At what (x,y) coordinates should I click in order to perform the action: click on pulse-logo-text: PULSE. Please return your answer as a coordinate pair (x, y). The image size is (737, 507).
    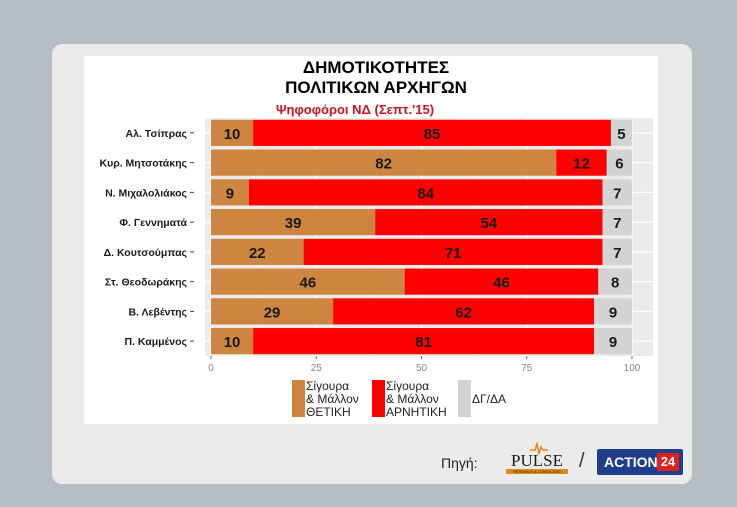
    Looking at the image, I should click on (537, 460).